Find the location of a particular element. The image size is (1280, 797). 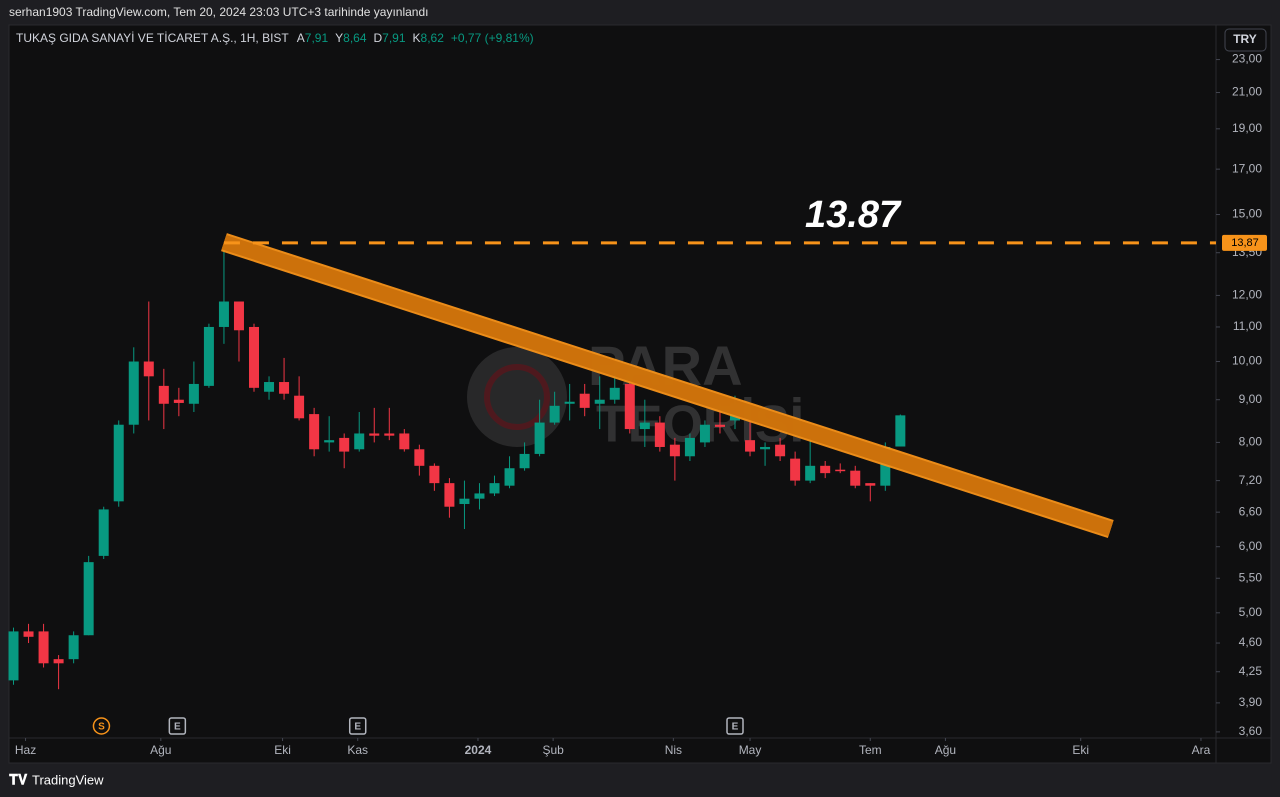

ohlc-label: Y is located at coordinates (339, 38).